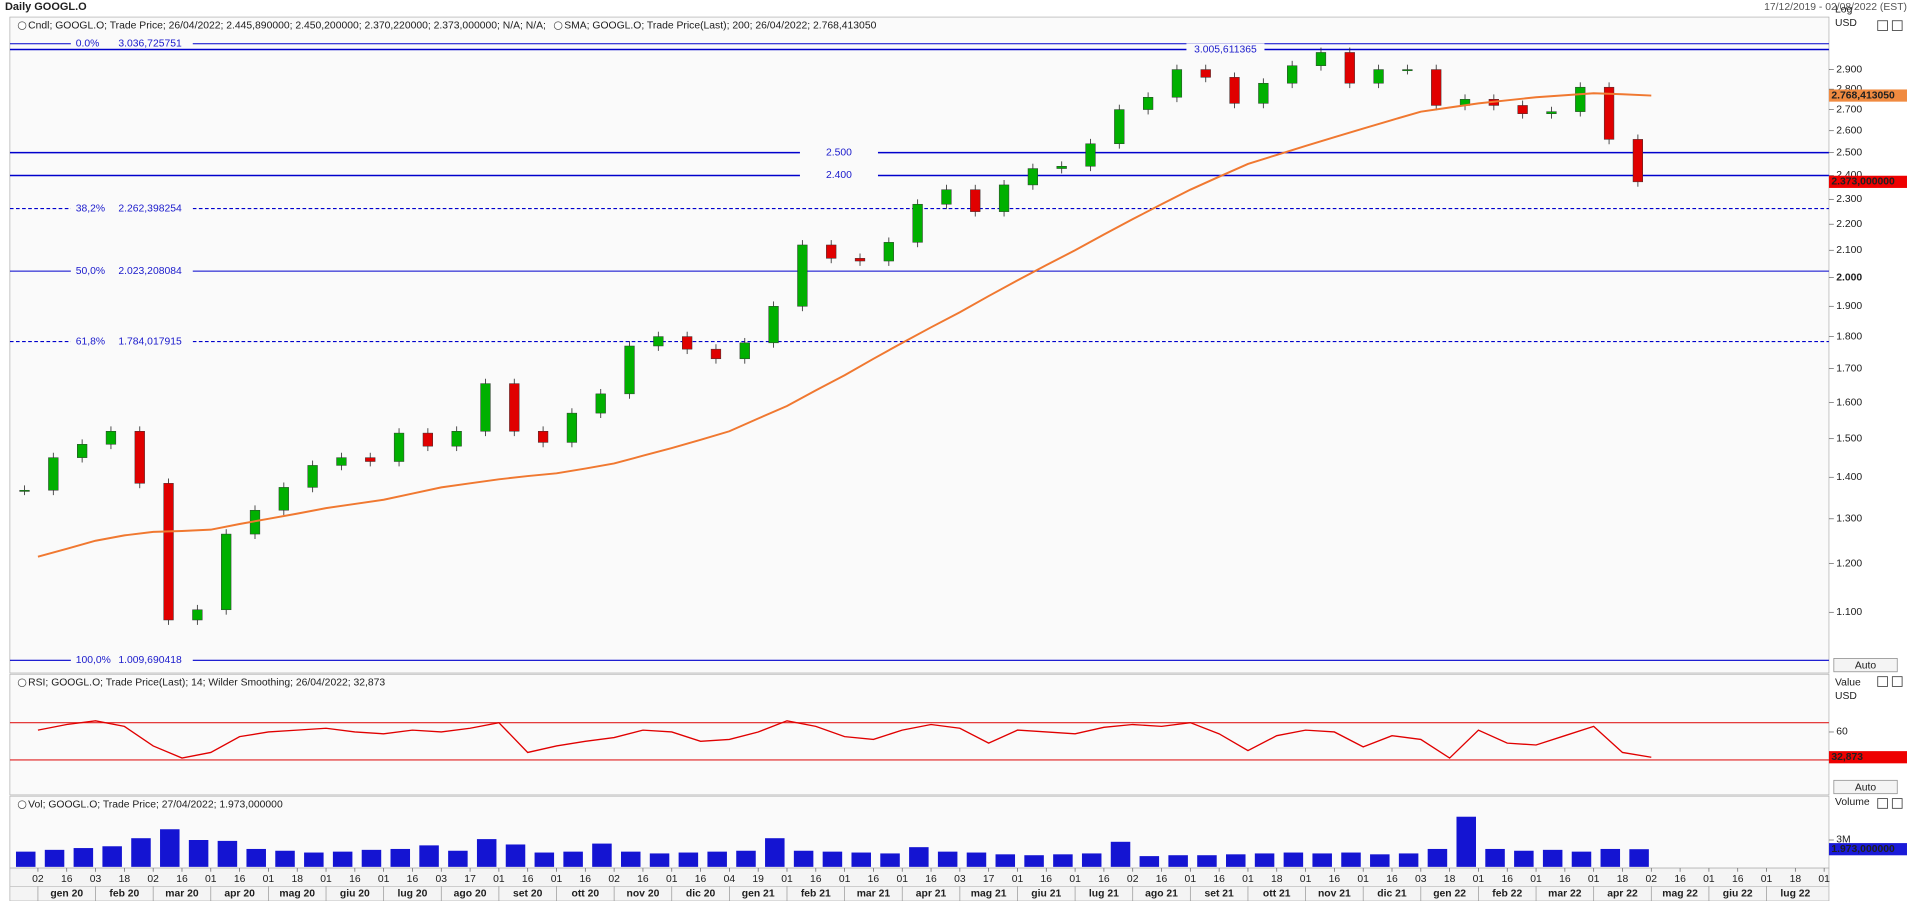 The height and width of the screenshot is (901, 1912). I want to click on y-tick-label: 2.200, so click(1849, 224).